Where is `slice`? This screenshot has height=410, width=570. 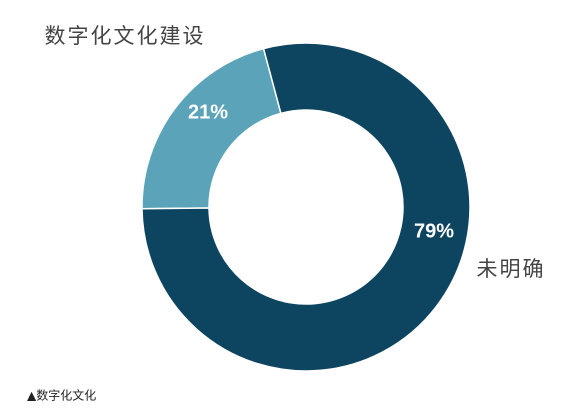 slice is located at coordinates (211, 128).